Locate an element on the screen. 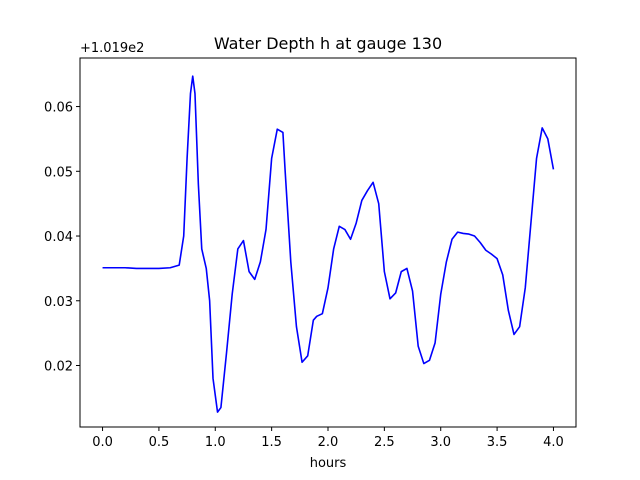  y-tick-label: 0.05 is located at coordinates (58, 172).